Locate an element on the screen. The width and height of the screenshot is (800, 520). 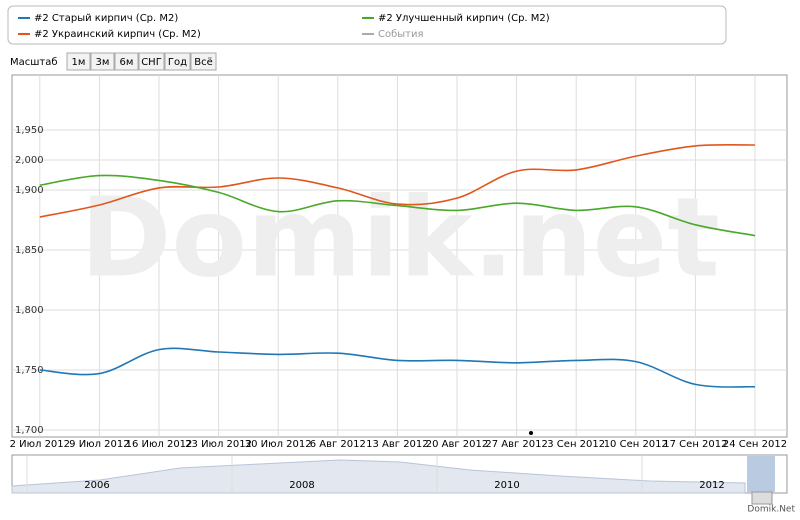
x-tick-label: 13 Авг 2012 is located at coordinates (397, 444).